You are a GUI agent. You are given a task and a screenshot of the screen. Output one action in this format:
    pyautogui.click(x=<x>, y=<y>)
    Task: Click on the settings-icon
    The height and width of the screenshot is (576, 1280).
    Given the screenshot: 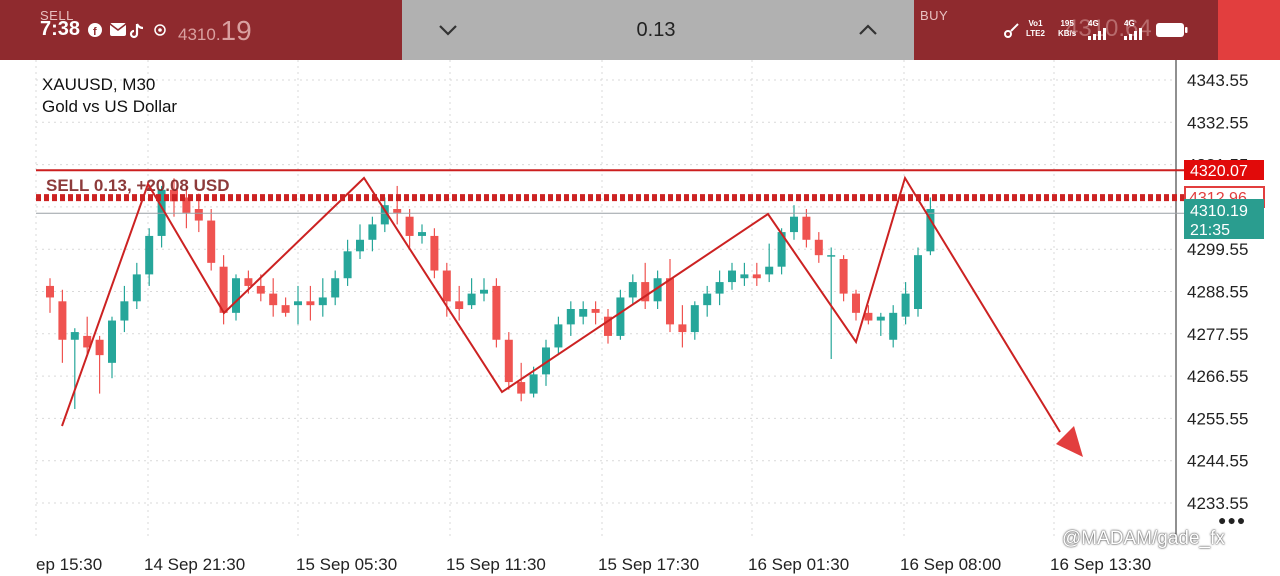 What is the action you would take?
    pyautogui.click(x=160, y=30)
    